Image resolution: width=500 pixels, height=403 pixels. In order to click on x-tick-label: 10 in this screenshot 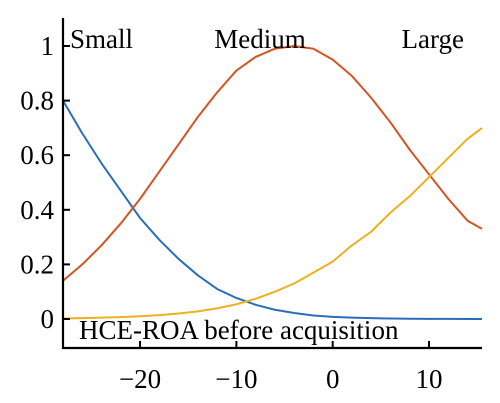, I will do `click(429, 379)`.